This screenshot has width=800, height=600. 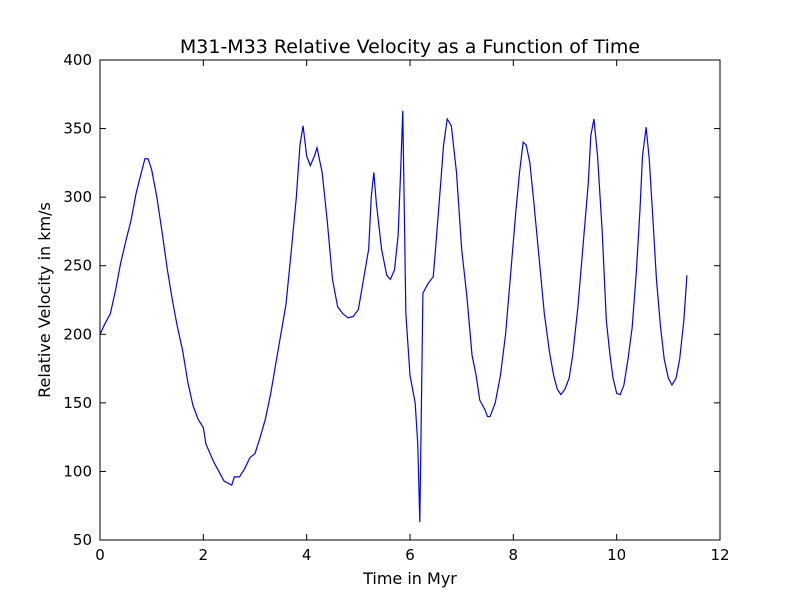 What do you see at coordinates (77, 334) in the screenshot?
I see `y-tick-label: 200` at bounding box center [77, 334].